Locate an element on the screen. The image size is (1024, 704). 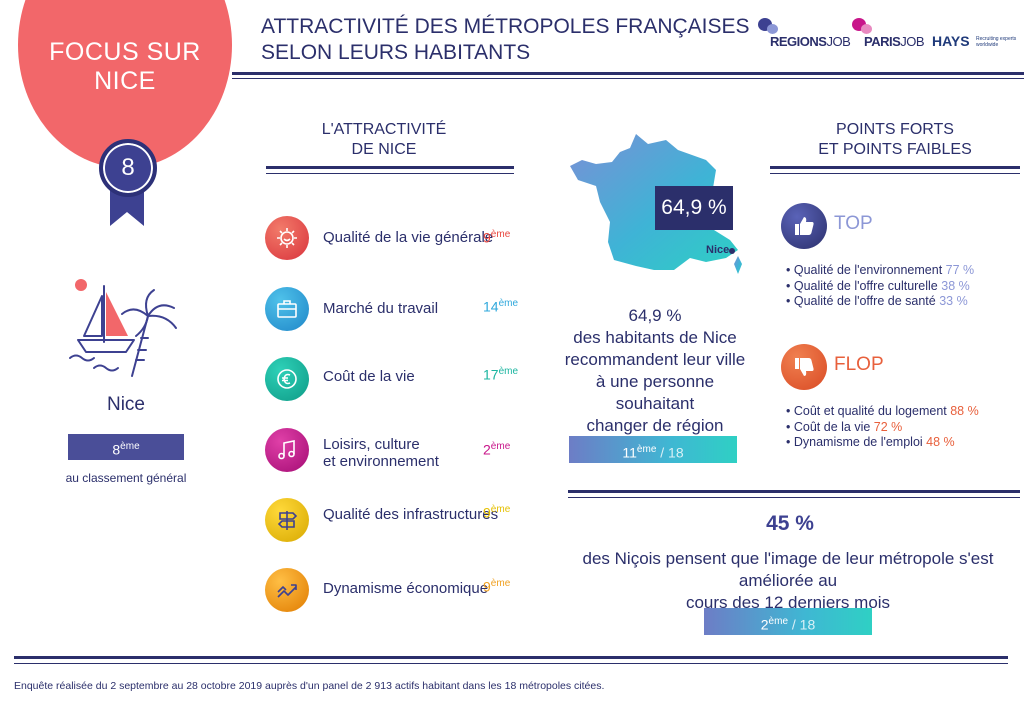
signpost-icon is located at coordinates (287, 520).